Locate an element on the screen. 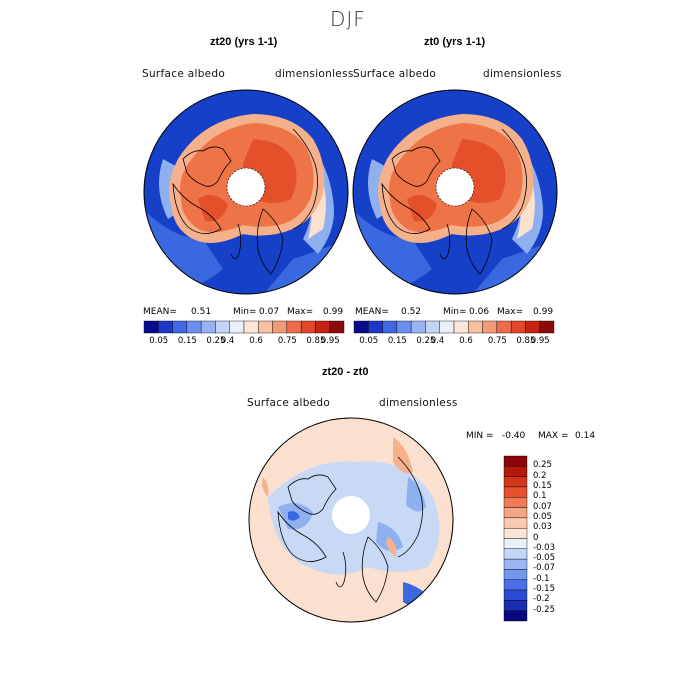 This screenshot has width=700, height=700. panel1-pole-hole is located at coordinates (246, 187).